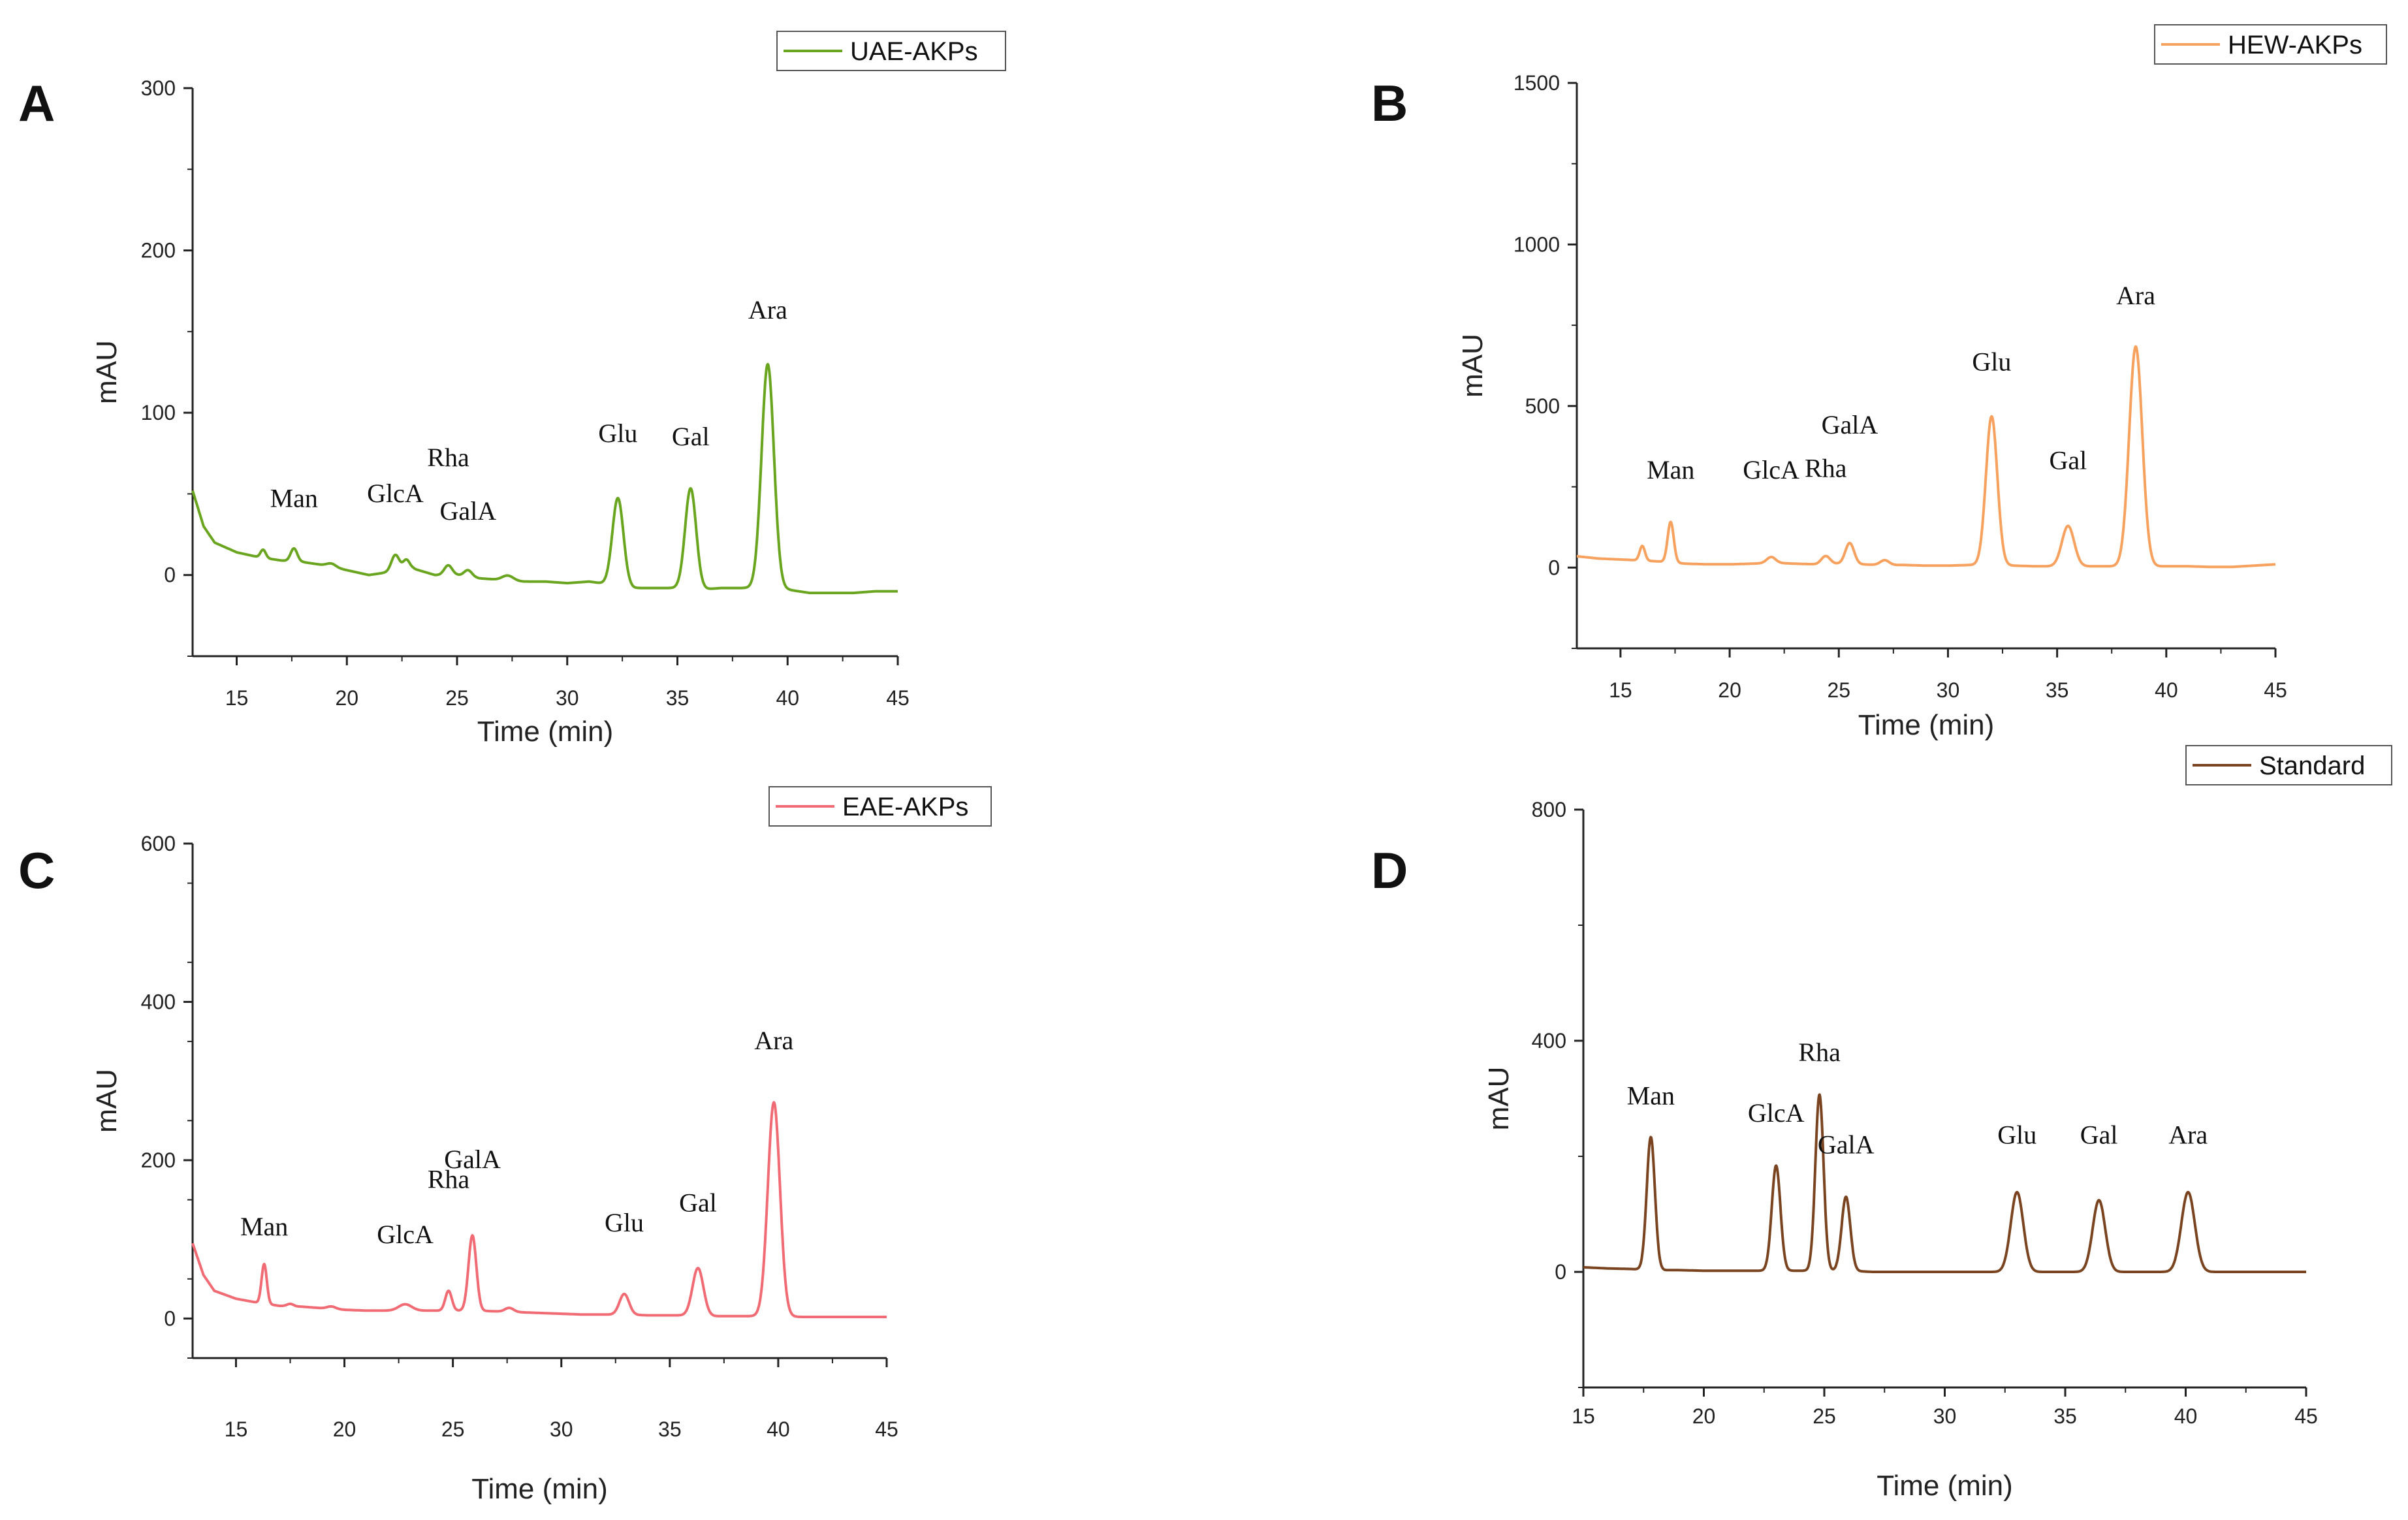 This screenshot has width=2408, height=1520. I want to click on legend-label: HEW-AKPs, so click(2295, 45).